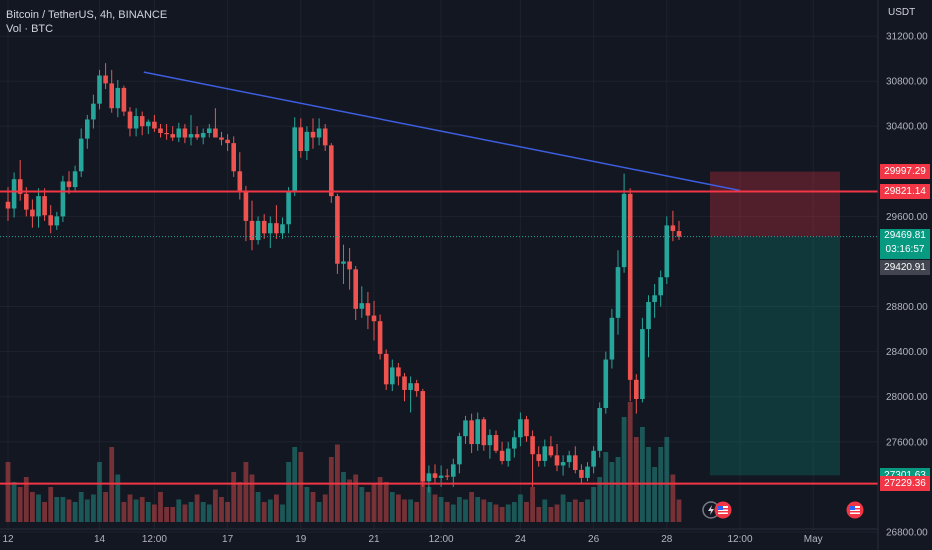 The image size is (932, 550). Describe the element at coordinates (374, 539) in the screenshot. I see `time-tick-label: 21` at that location.